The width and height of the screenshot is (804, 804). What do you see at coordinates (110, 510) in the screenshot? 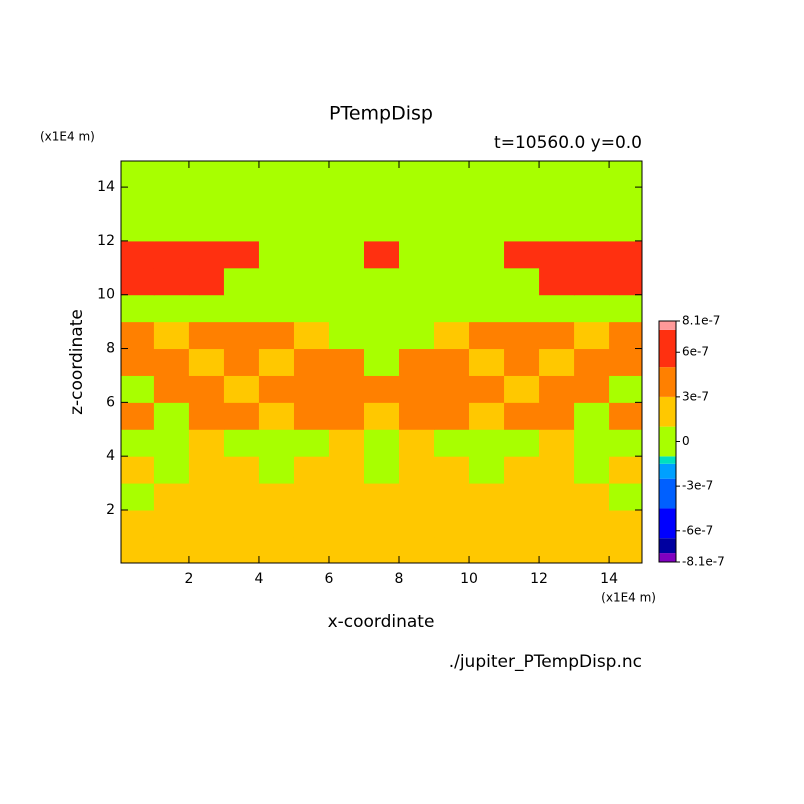
I see `y-tick-label: 2` at bounding box center [110, 510].